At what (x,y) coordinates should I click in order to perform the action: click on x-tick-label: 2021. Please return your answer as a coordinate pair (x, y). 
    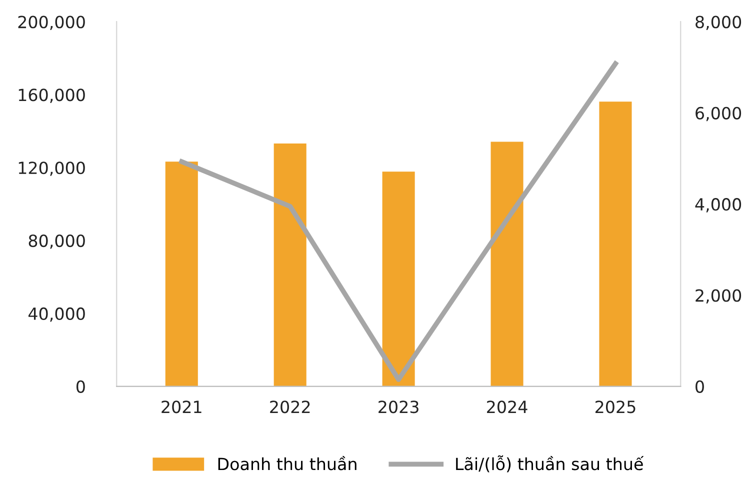
    Looking at the image, I should click on (182, 407).